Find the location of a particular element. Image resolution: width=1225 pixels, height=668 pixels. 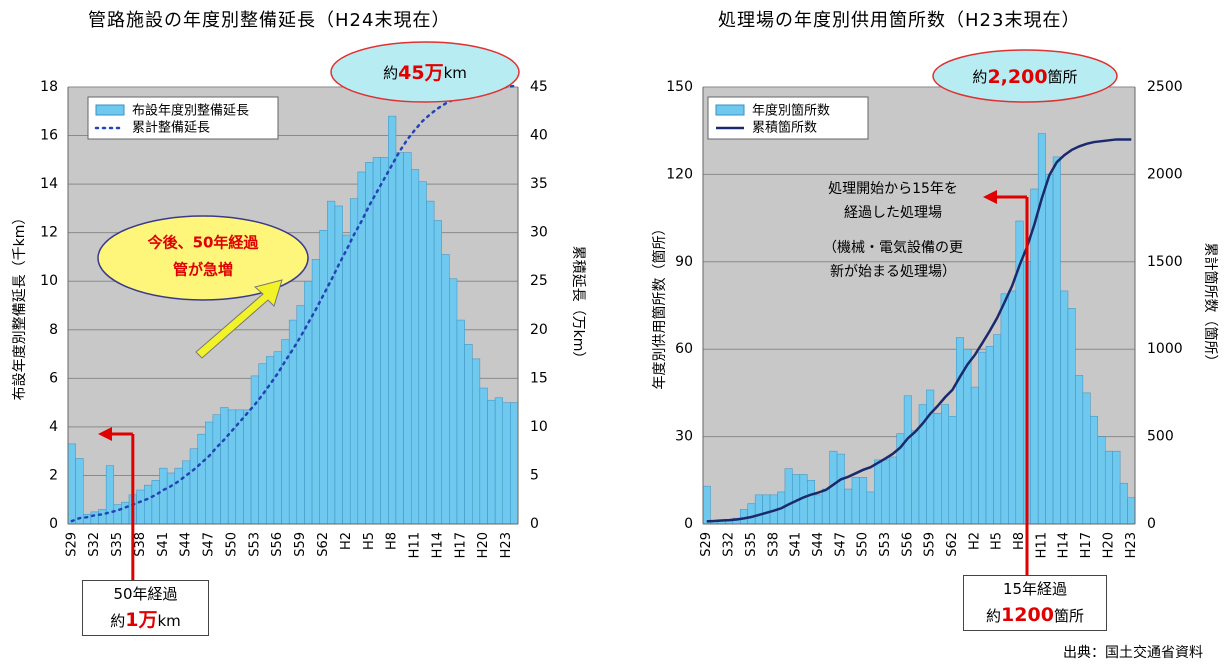

right-bar-S54 is located at coordinates (892, 490).